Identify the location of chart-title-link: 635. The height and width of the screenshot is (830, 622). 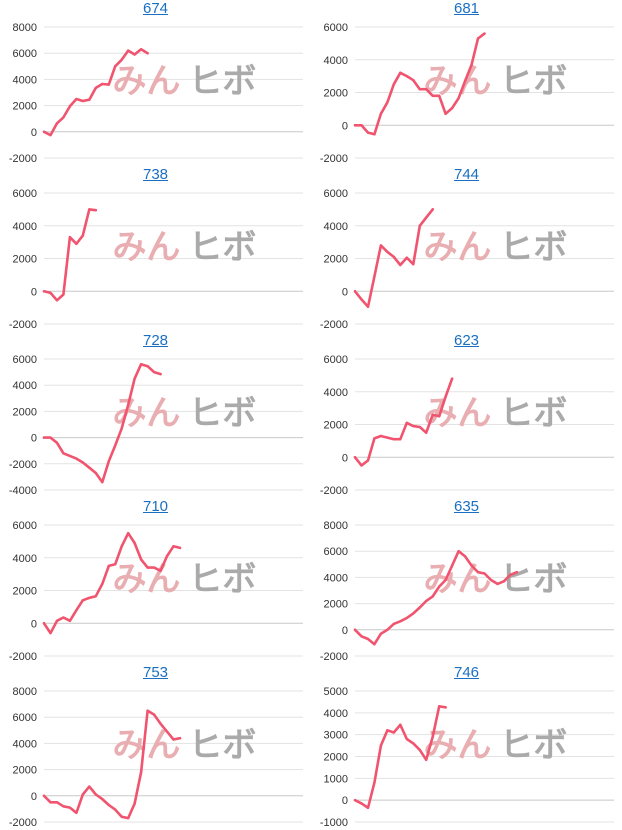
(466, 506).